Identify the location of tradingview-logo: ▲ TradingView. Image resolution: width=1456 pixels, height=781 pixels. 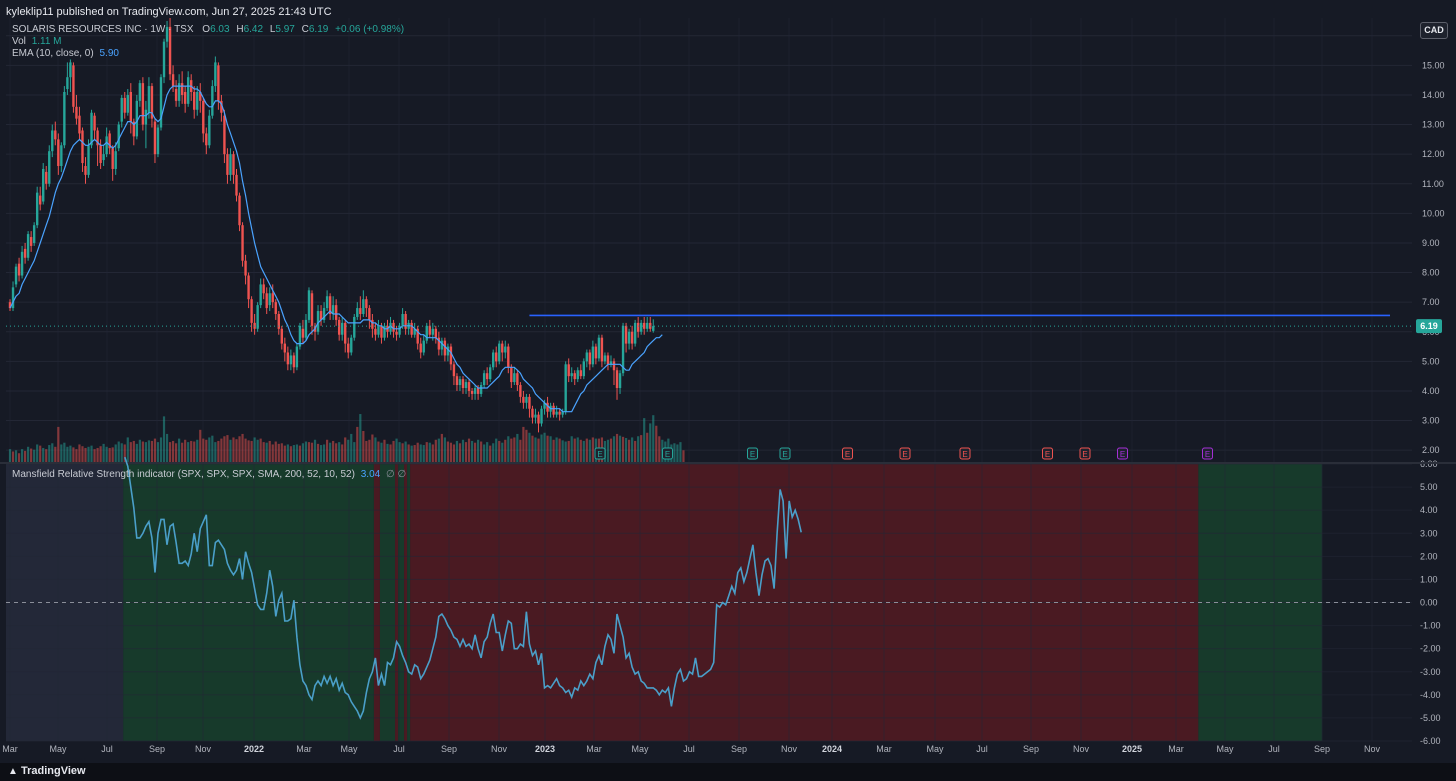
(47, 771).